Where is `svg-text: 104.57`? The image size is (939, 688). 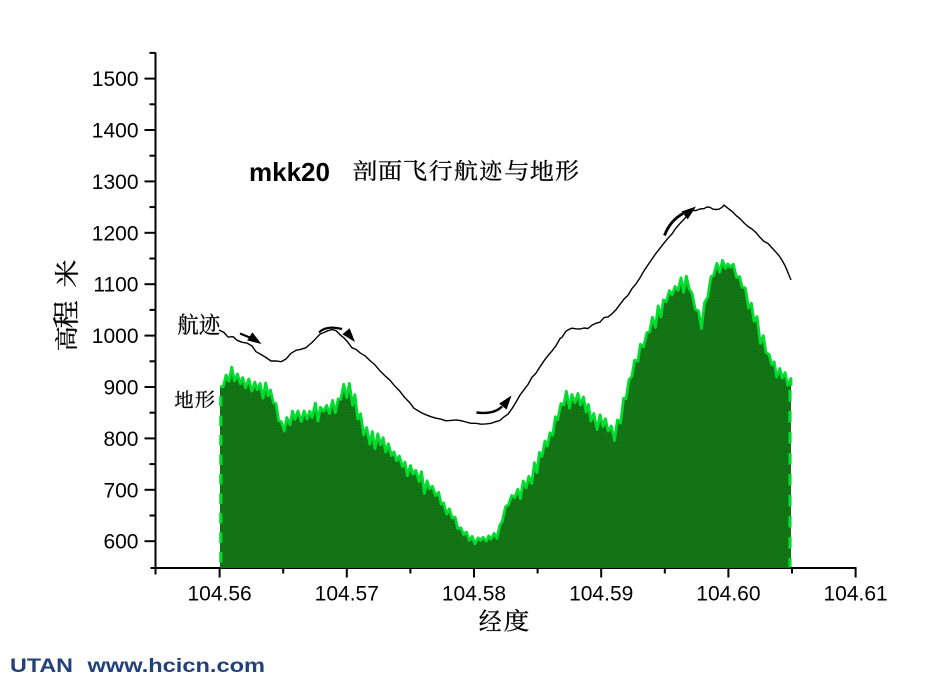 svg-text: 104.57 is located at coordinates (347, 594).